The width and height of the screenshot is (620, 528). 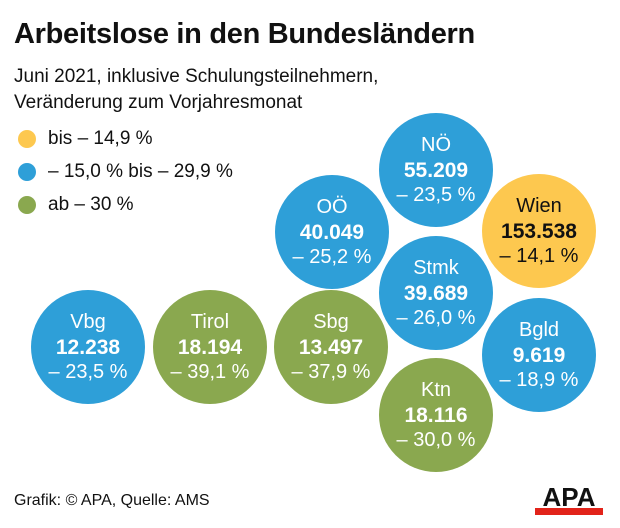 I want to click on bubble-bgld: Bgld 9.619– 18,9 %, so click(x=539, y=355).